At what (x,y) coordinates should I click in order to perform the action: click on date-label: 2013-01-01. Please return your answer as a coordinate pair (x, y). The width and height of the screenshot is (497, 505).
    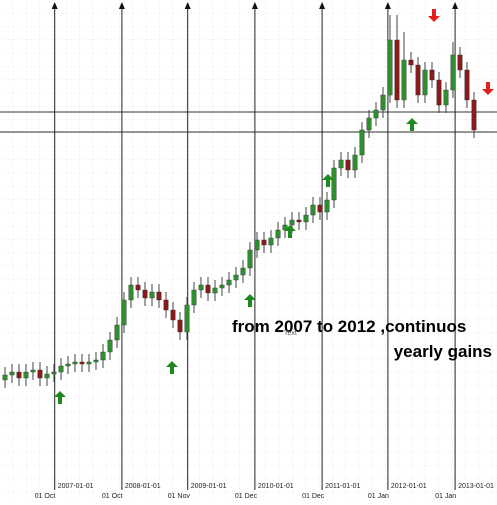
    Looking at the image, I should click on (476, 486).